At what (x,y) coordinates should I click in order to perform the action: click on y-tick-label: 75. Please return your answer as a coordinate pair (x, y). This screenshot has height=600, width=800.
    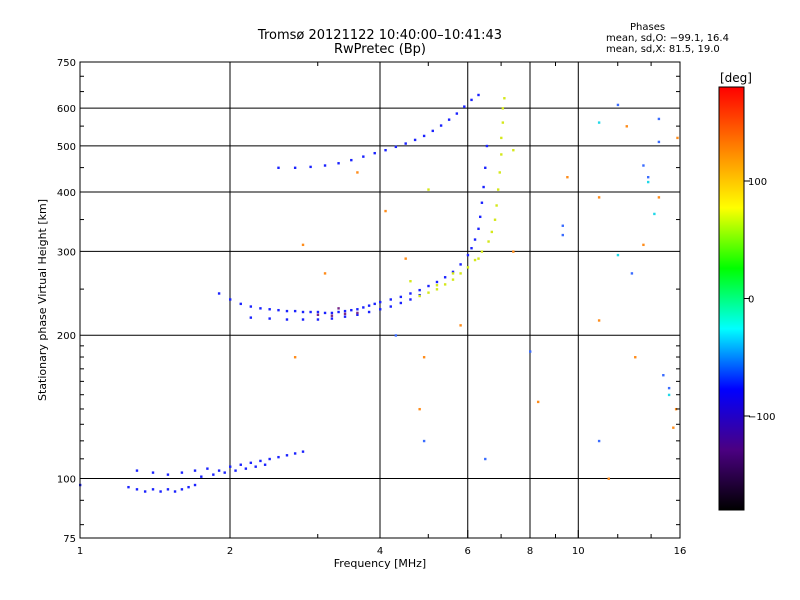
    Looking at the image, I should click on (69, 539).